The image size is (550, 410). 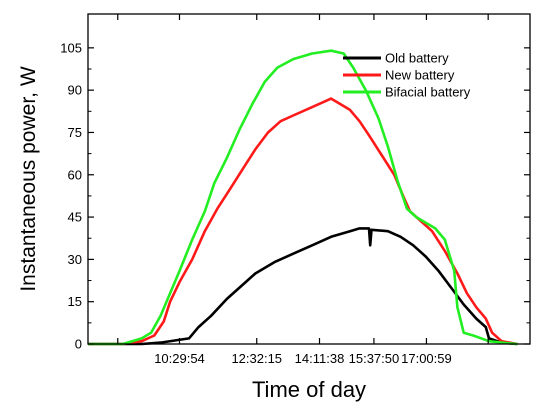 I want to click on x-tick-label: 17:00:59, so click(x=426, y=358).